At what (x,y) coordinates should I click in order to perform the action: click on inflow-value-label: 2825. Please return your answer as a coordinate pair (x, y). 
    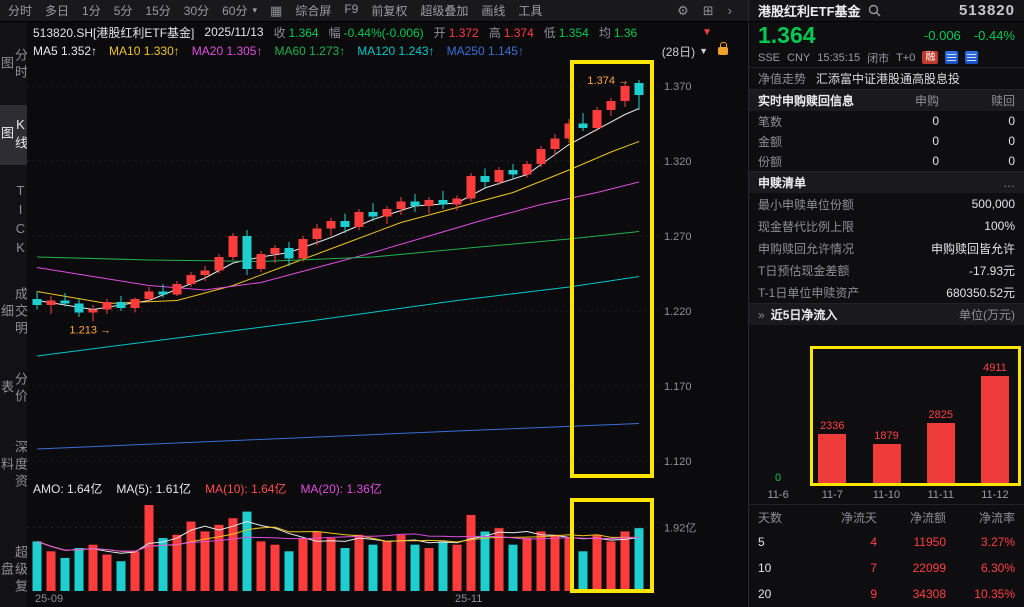
    Looking at the image, I should click on (940, 415).